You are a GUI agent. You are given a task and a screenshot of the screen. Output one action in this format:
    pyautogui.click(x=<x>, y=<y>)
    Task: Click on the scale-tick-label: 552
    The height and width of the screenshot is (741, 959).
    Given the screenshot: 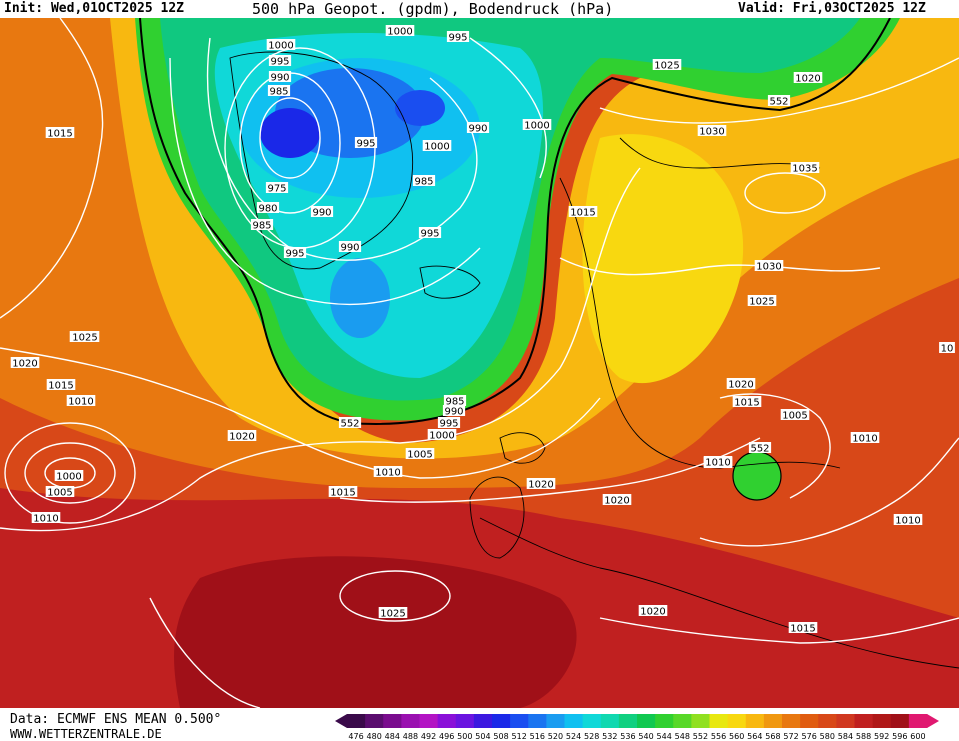 What is the action you would take?
    pyautogui.click(x=700, y=736)
    